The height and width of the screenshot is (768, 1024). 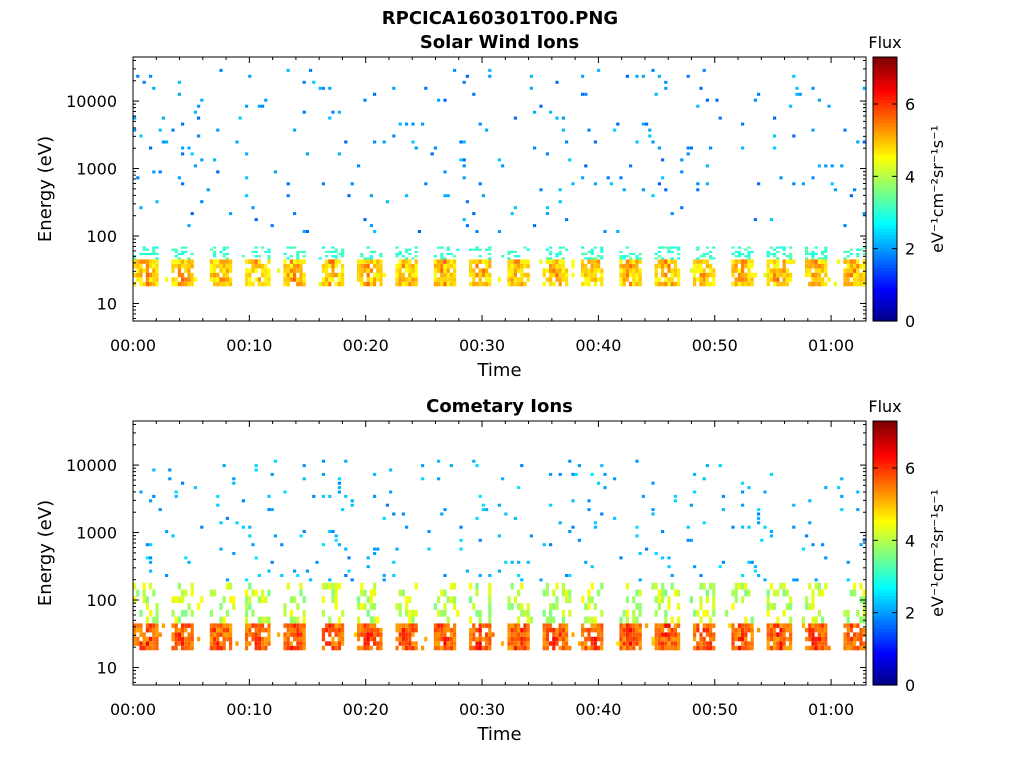 I want to click on colorbar-label: eV⁻¹cm⁻²sr⁻¹s⁻¹, so click(x=937, y=553).